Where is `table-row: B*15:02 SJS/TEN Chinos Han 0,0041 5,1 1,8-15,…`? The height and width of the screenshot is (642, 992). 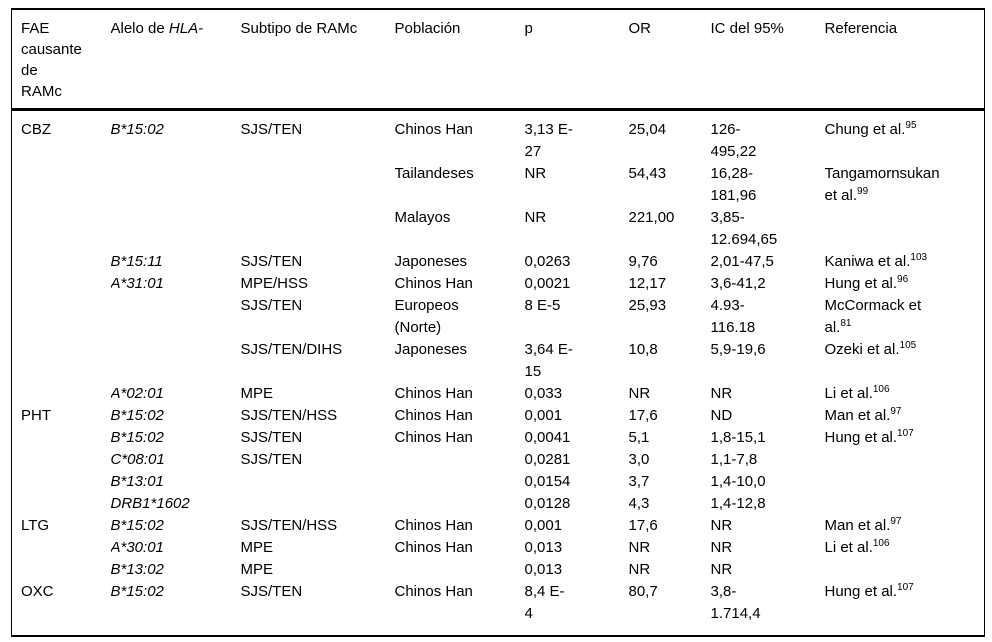
table-row: B*15:02 SJS/TEN Chinos Han 0,0041 5,1 1,8-15,… is located at coordinates (498, 438).